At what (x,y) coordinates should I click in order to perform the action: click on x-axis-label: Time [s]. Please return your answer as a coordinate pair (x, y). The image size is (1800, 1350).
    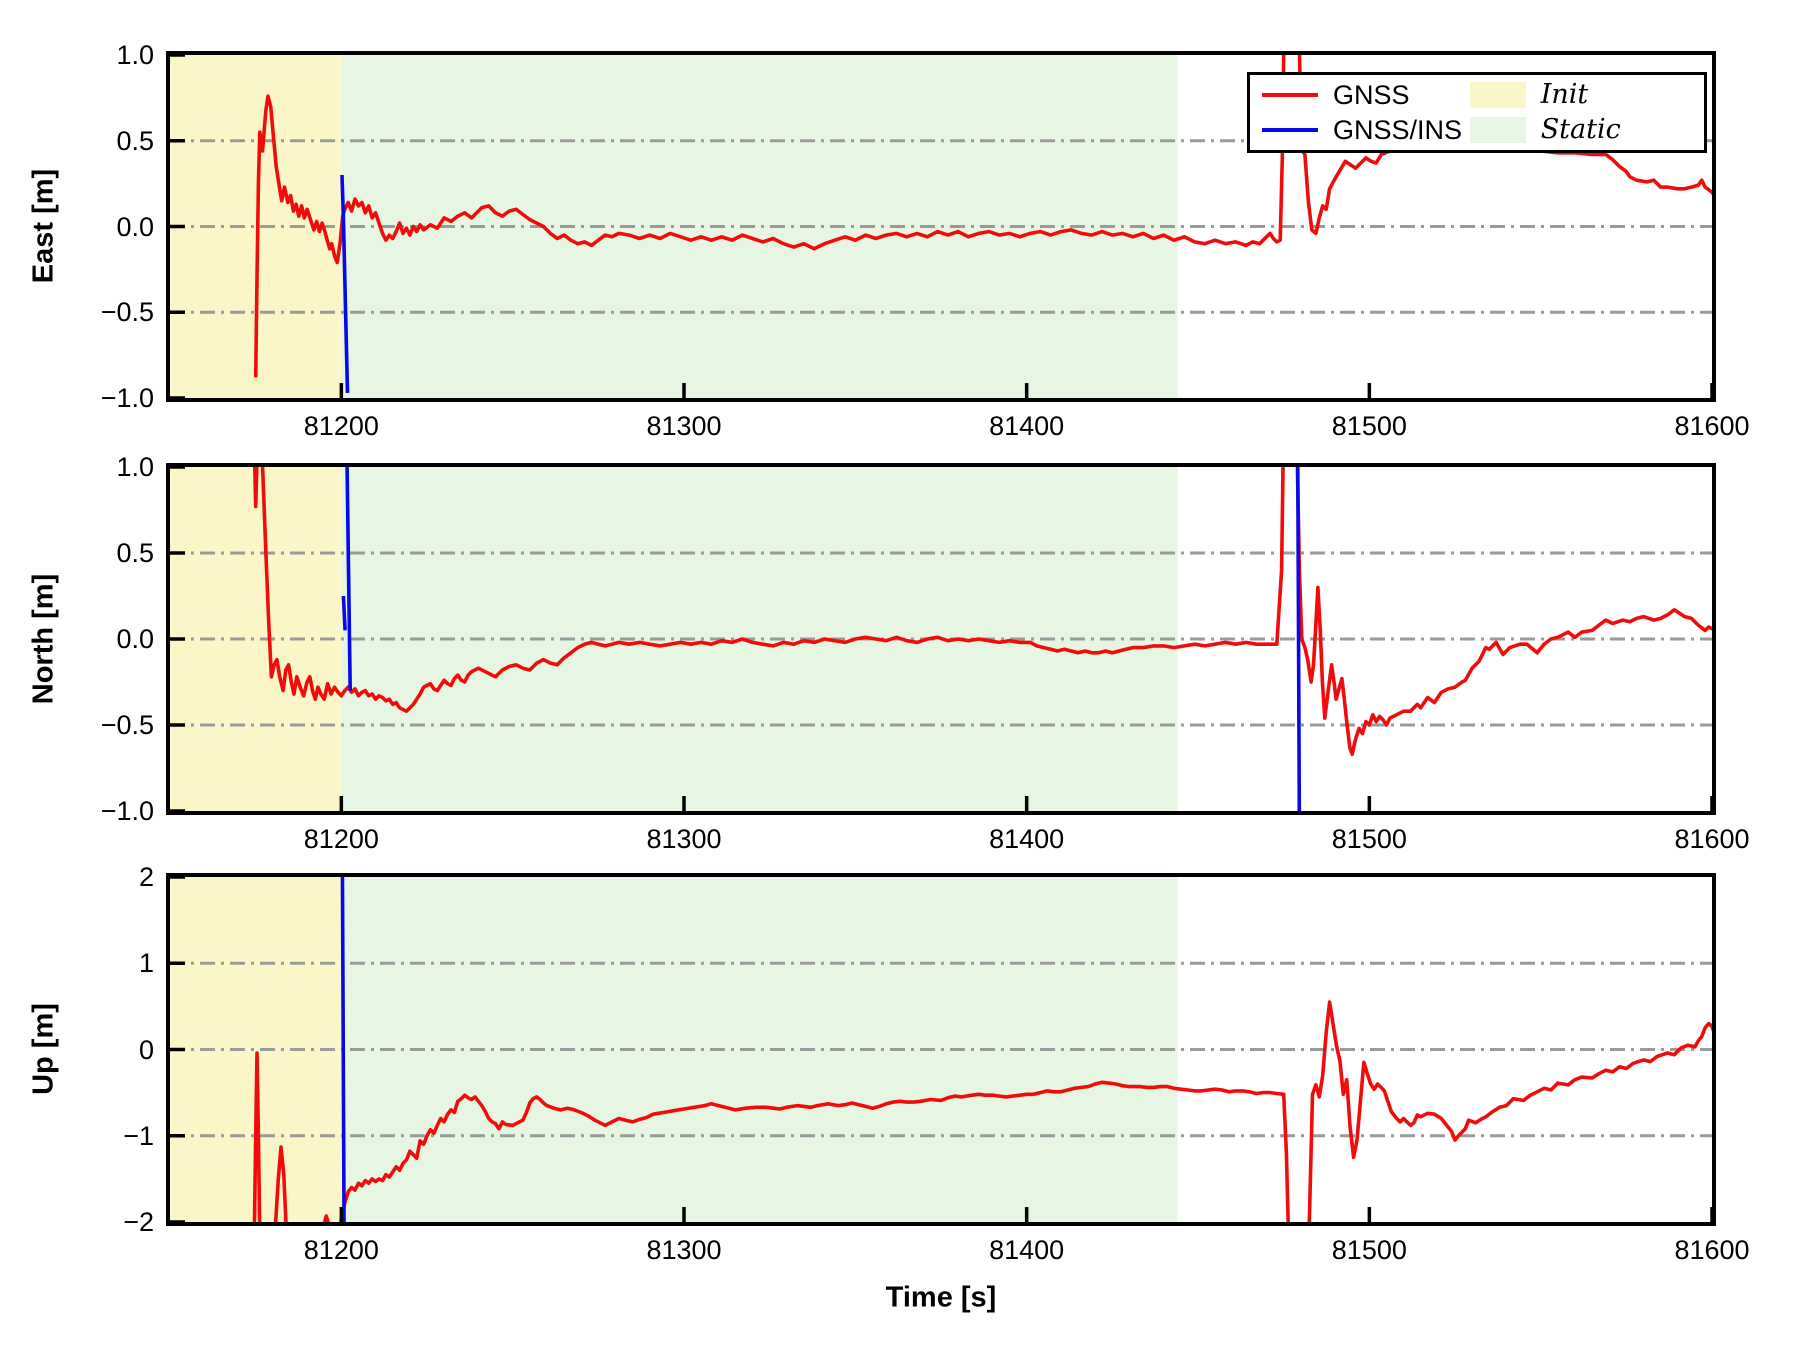
    Looking at the image, I should click on (941, 1297).